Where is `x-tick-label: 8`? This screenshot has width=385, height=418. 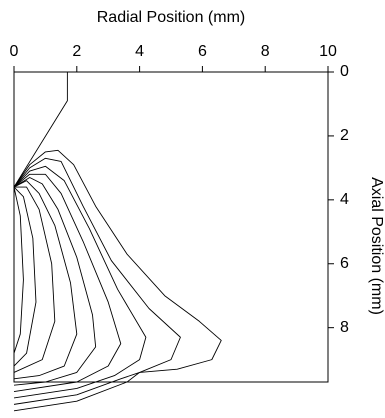
x-tick-label: 8 is located at coordinates (265, 51).